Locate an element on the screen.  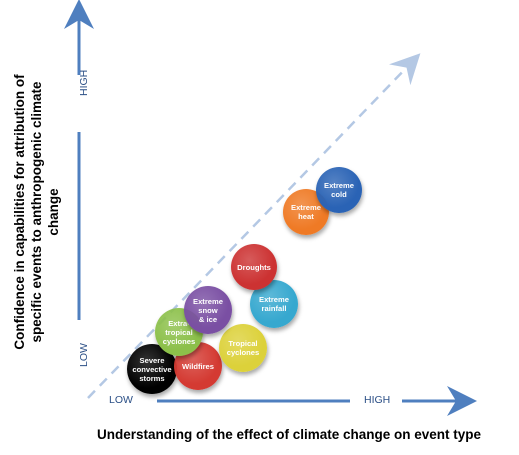
bubble-label: Extreme snow & ice is located at coordinates (208, 310).